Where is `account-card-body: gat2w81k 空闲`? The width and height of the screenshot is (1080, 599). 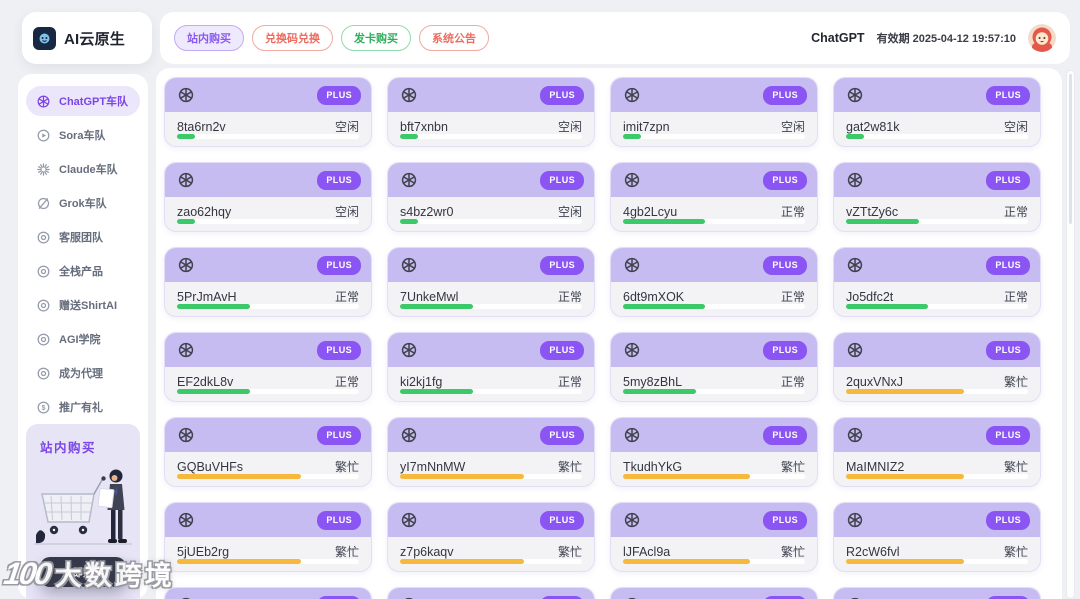 account-card-body: gat2w81k 空闲 is located at coordinates (937, 123).